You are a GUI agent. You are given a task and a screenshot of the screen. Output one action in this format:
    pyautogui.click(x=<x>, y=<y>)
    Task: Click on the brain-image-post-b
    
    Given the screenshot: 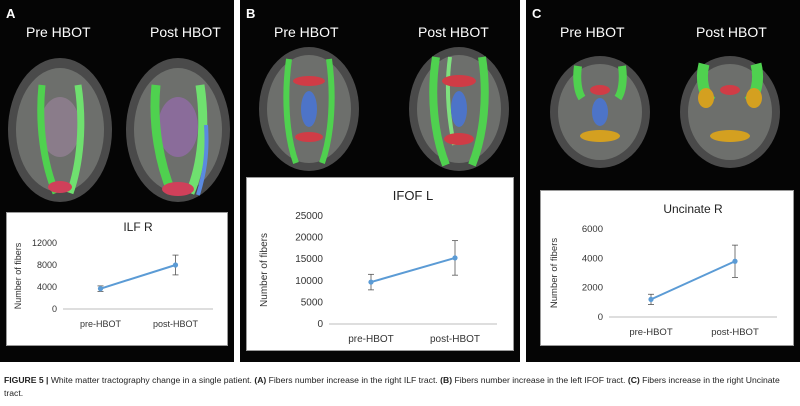 What is the action you would take?
    pyautogui.click(x=459, y=109)
    